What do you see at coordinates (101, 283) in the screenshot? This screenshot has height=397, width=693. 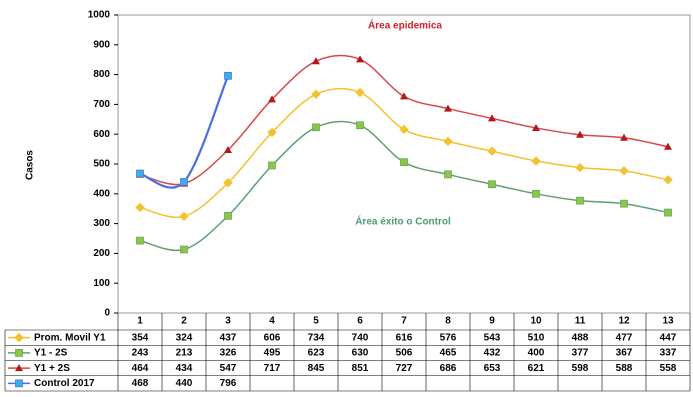 I see `y-tick-label: 100` at bounding box center [101, 283].